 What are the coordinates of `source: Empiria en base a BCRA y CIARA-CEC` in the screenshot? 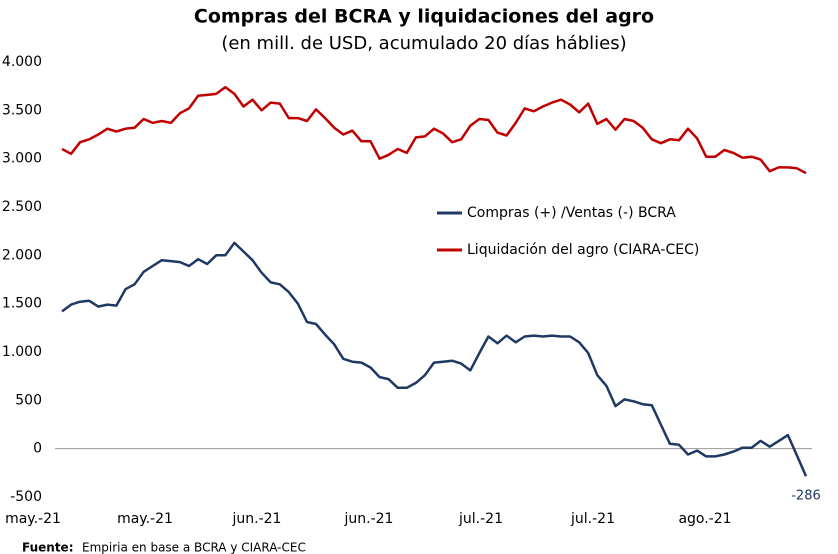 It's located at (194, 547).